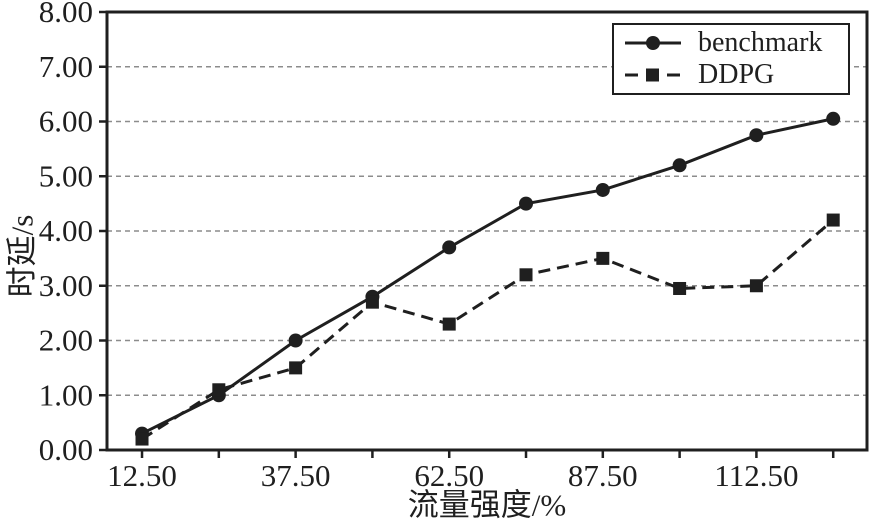 The width and height of the screenshot is (871, 525). Describe the element at coordinates (66, 121) in the screenshot. I see `y-tick-label: 6.00` at that location.